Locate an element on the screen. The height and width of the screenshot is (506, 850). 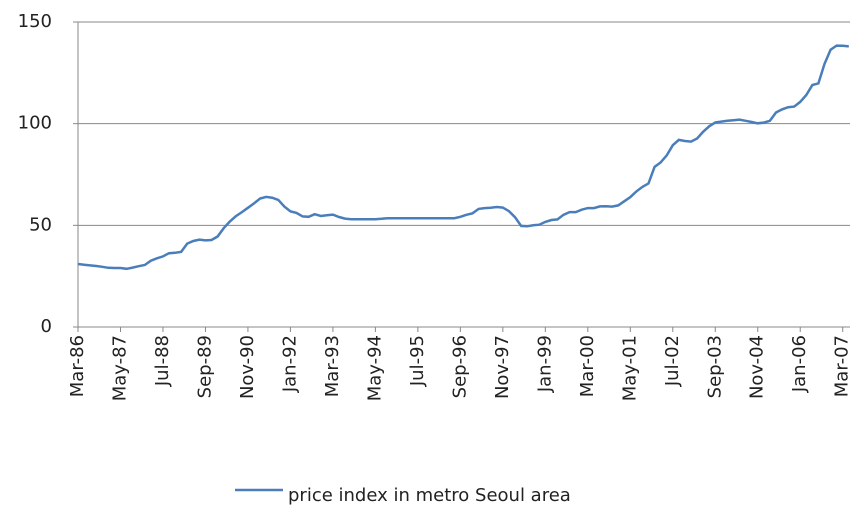
legend-label: price index in metro Seoul area is located at coordinates (429, 495).